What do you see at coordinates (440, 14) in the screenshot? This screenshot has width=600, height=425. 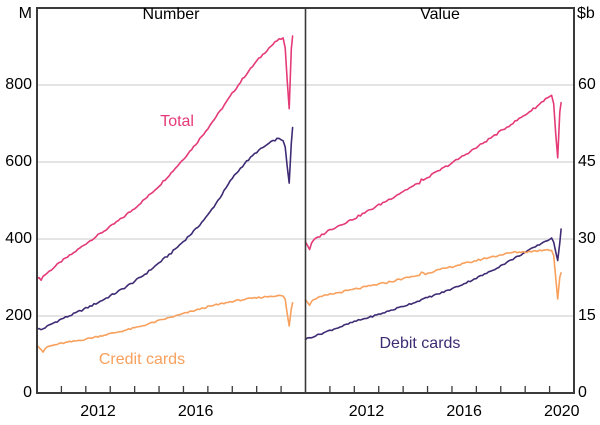 I see `panel-title-value: Value` at bounding box center [440, 14].